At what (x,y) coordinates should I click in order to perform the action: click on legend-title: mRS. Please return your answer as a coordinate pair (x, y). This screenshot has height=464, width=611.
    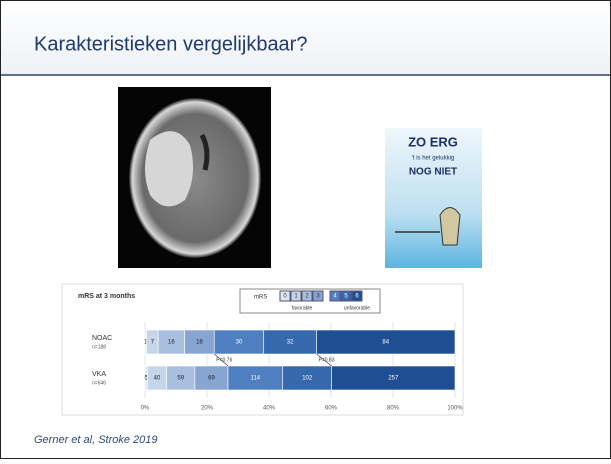
    Looking at the image, I should click on (260, 298).